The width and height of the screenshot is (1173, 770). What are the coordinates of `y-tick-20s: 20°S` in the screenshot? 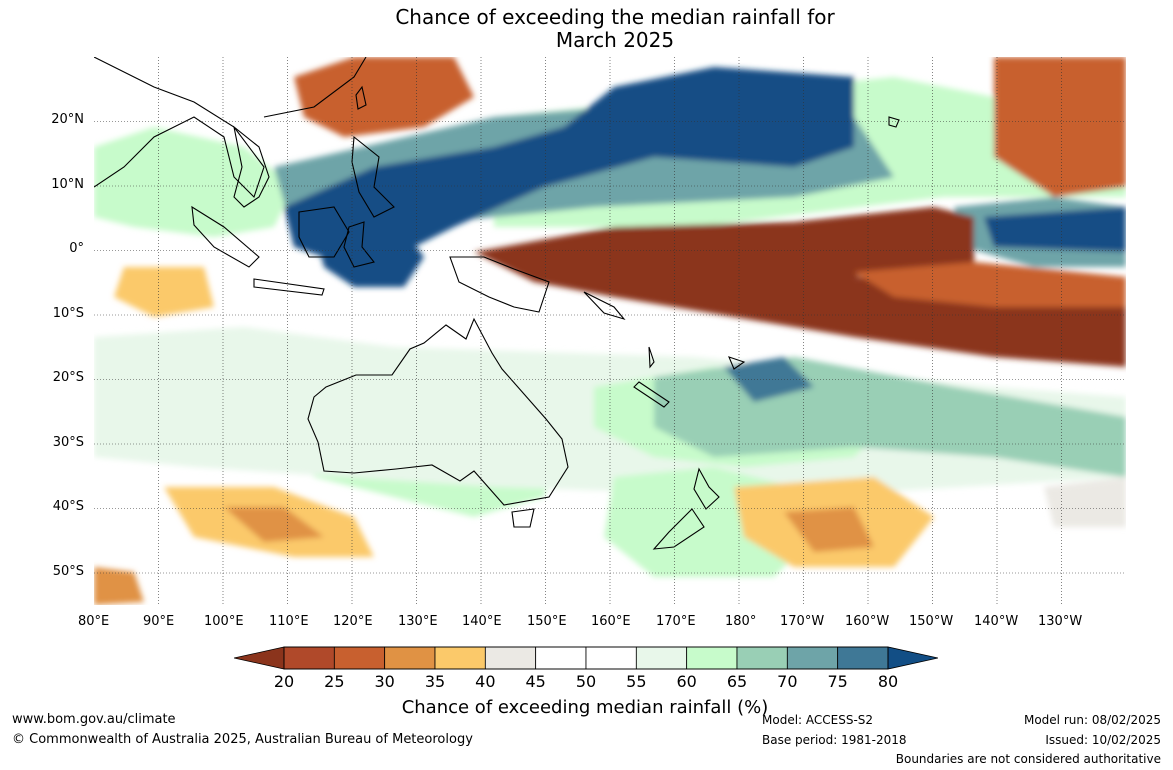 It's located at (68, 377).